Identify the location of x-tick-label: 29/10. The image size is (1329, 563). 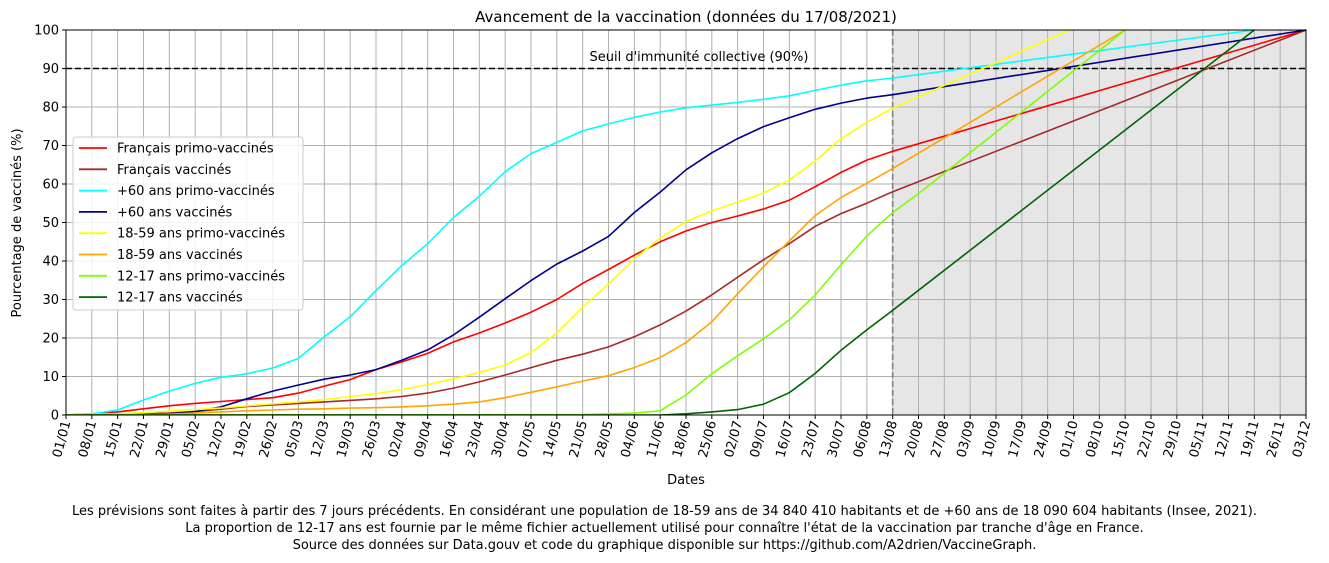
(1173, 439).